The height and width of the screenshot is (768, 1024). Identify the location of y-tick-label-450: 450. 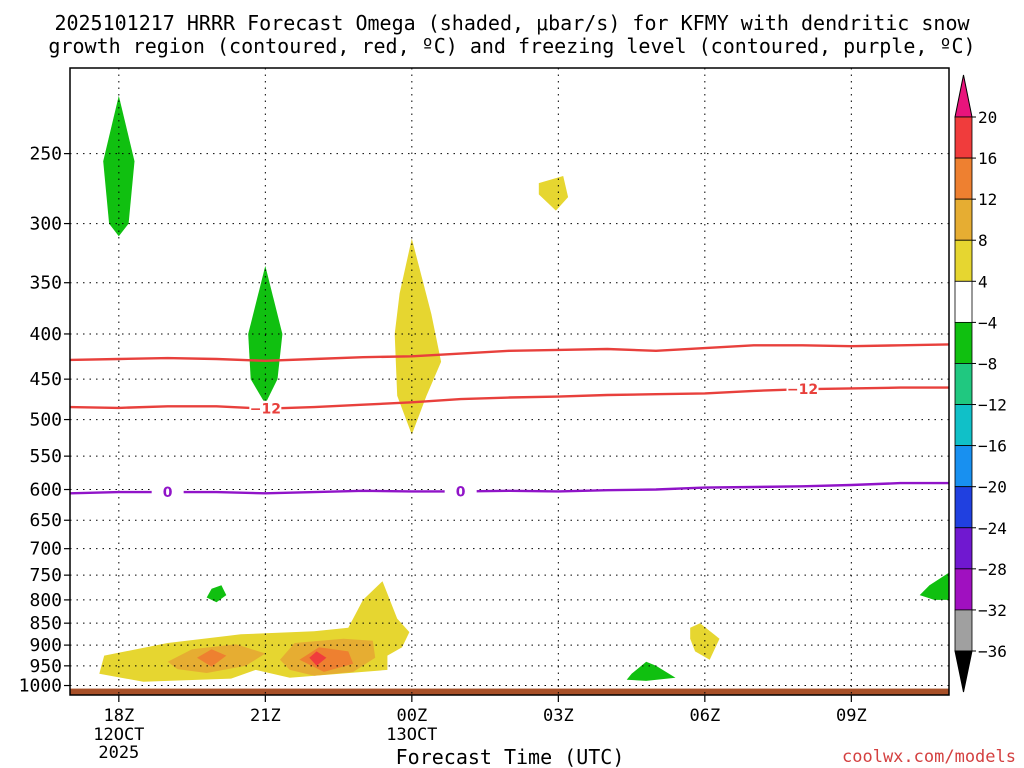
(45, 379).